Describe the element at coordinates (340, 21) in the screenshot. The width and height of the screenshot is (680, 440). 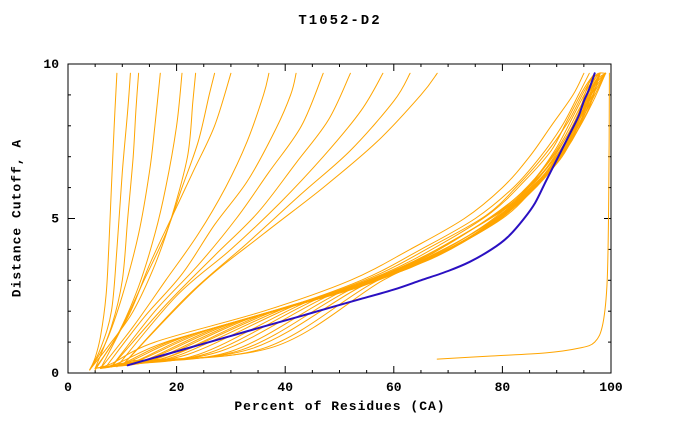
I see `chart-title: T1052-D2` at that location.